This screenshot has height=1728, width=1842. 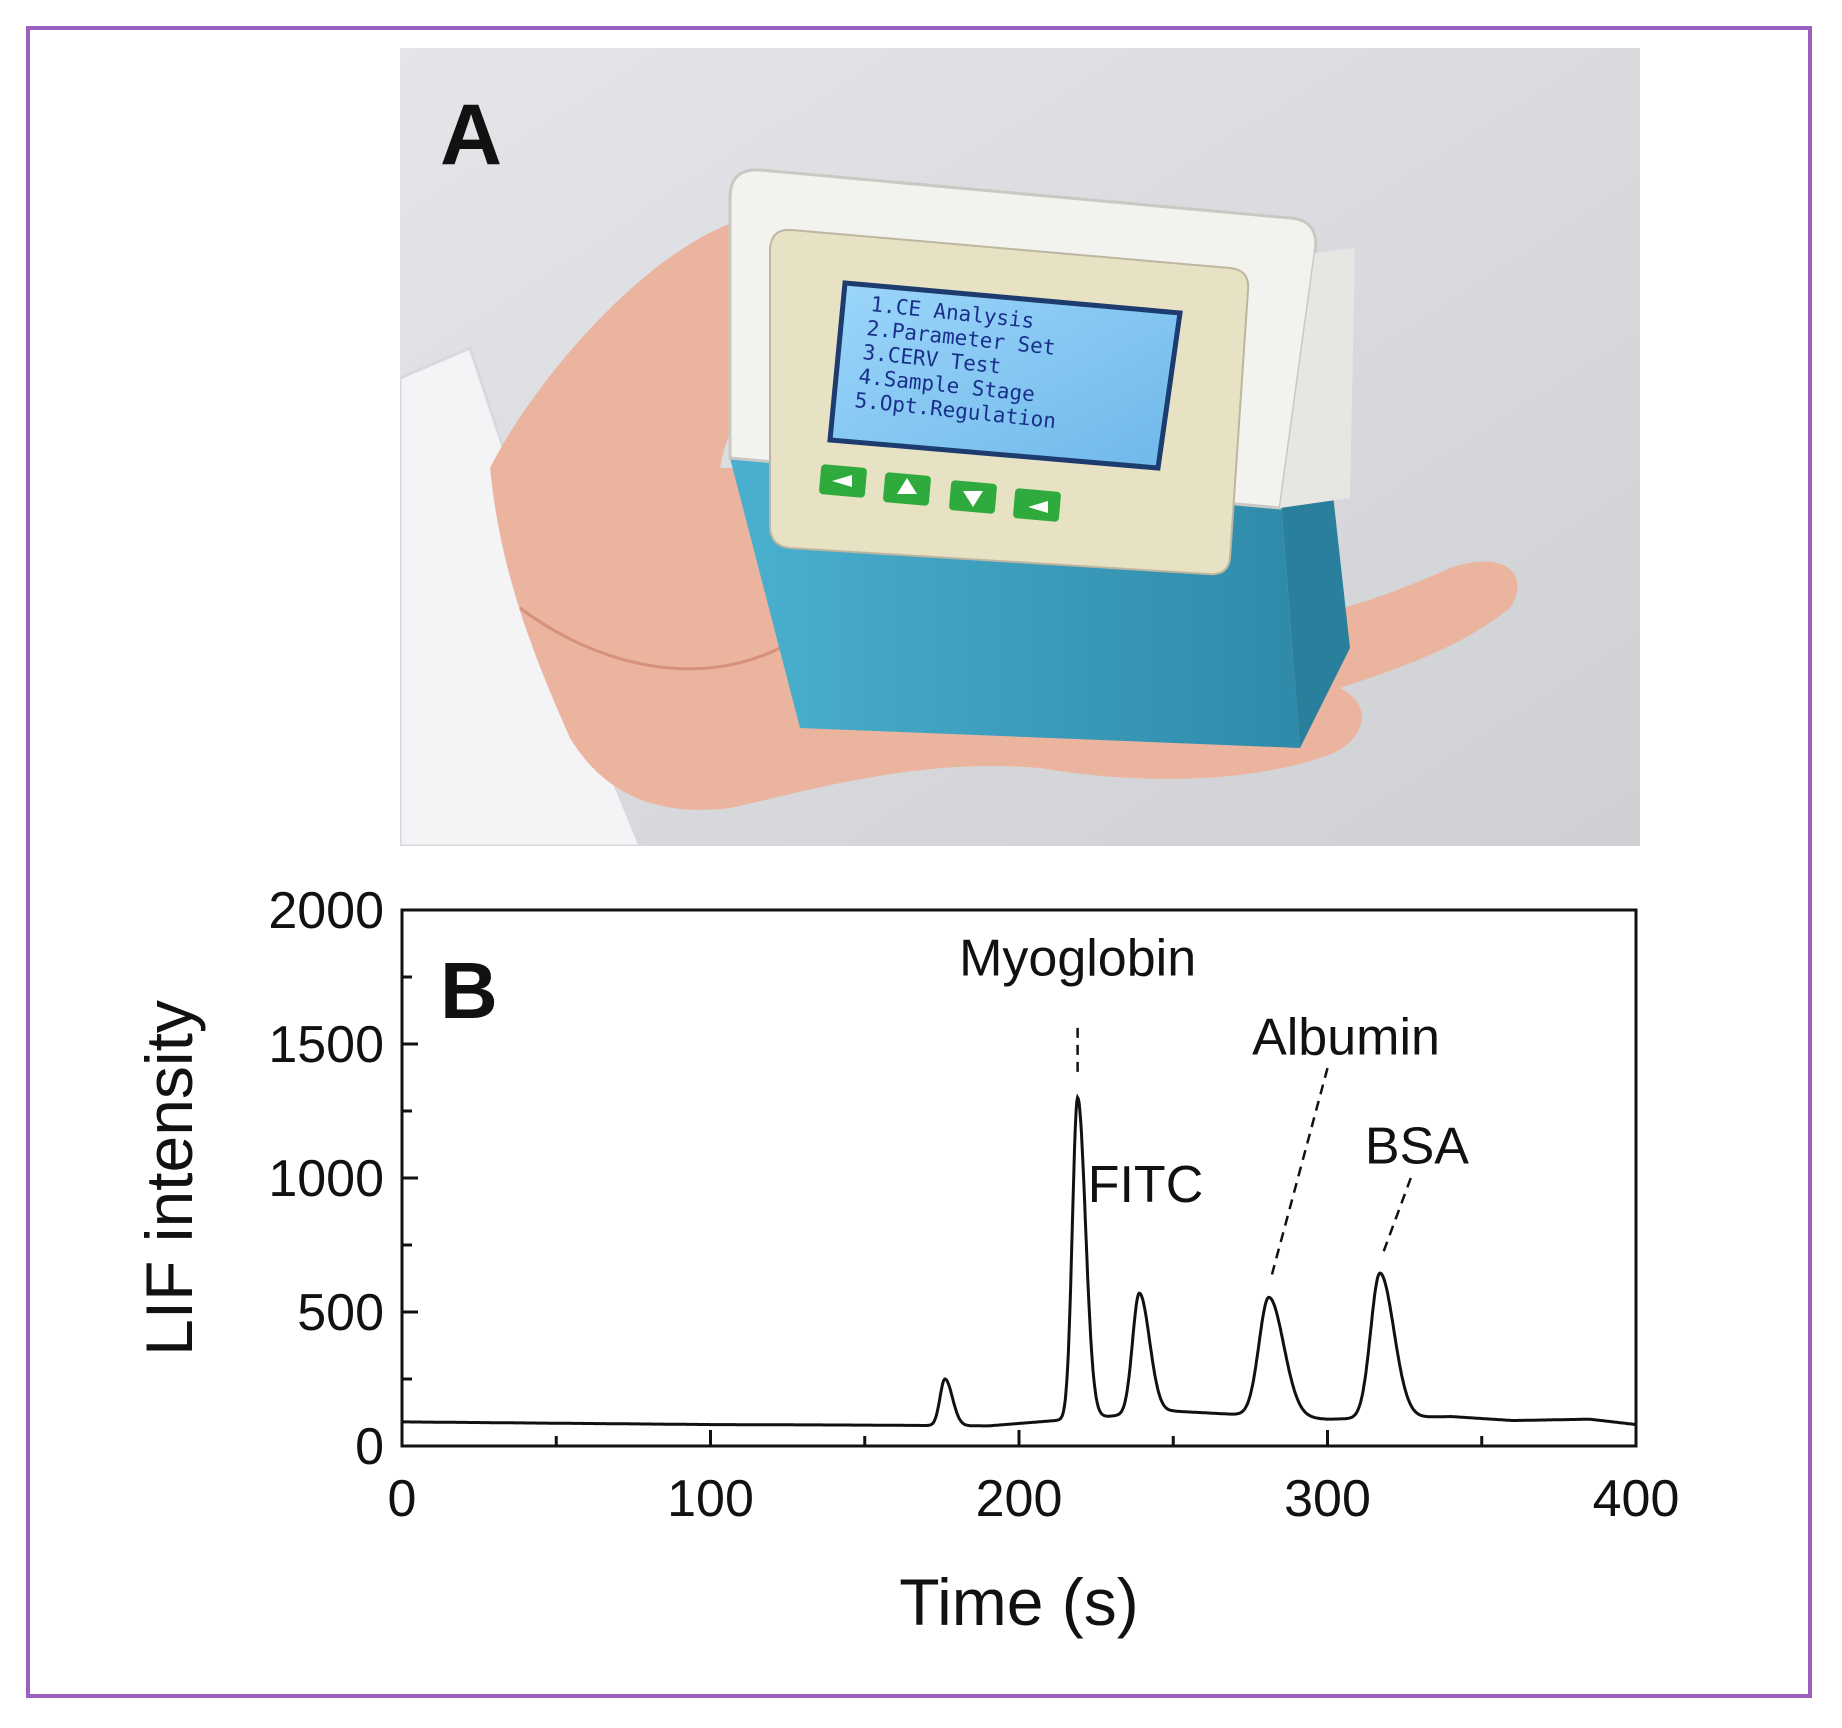 I want to click on peak-label-myoglobin: Myoglobin, so click(x=1077, y=959).